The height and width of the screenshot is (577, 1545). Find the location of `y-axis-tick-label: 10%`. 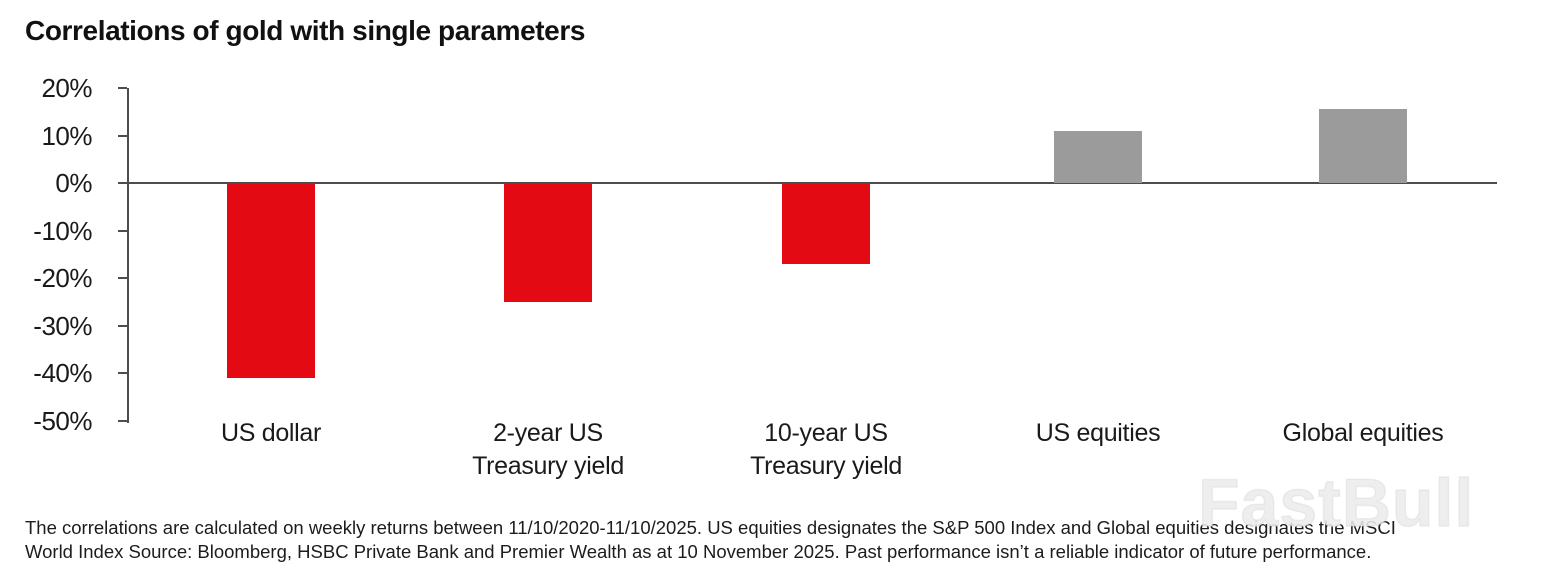

y-axis-tick-label: 10% is located at coordinates (66, 135).